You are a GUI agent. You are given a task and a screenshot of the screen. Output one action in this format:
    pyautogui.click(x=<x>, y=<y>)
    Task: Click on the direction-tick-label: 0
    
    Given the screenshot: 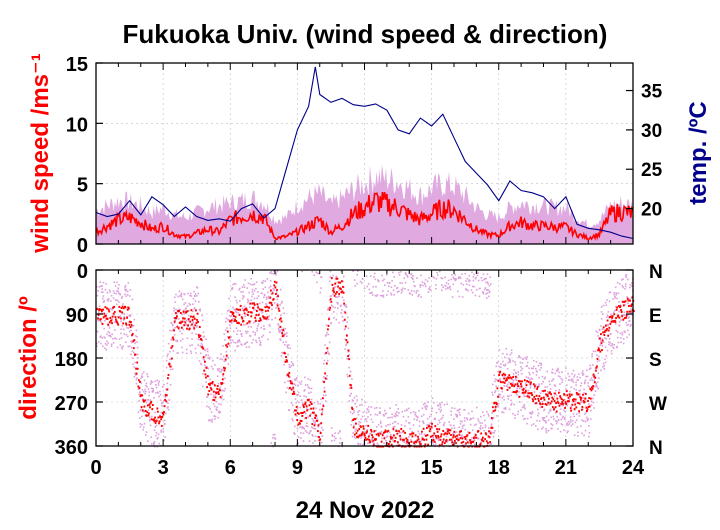 What is the action you would take?
    pyautogui.click(x=82, y=272)
    